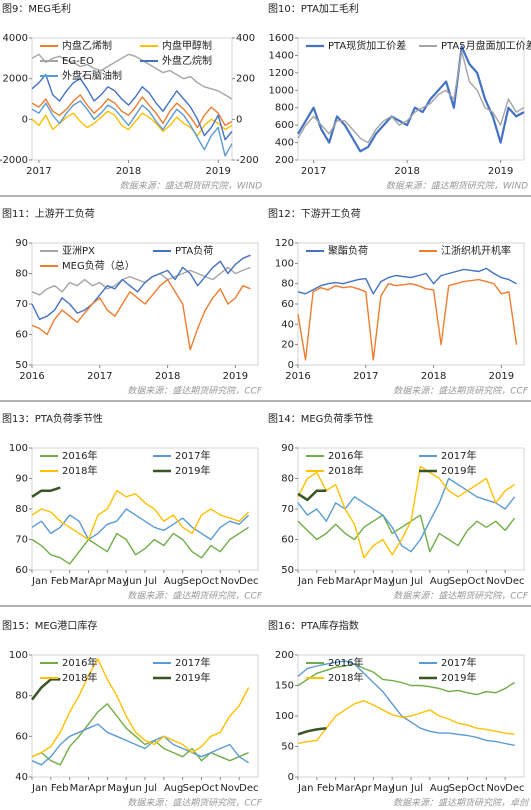 The image size is (531, 810). Describe the element at coordinates (25, 119) in the screenshot. I see `y-tick-label: 0` at that location.